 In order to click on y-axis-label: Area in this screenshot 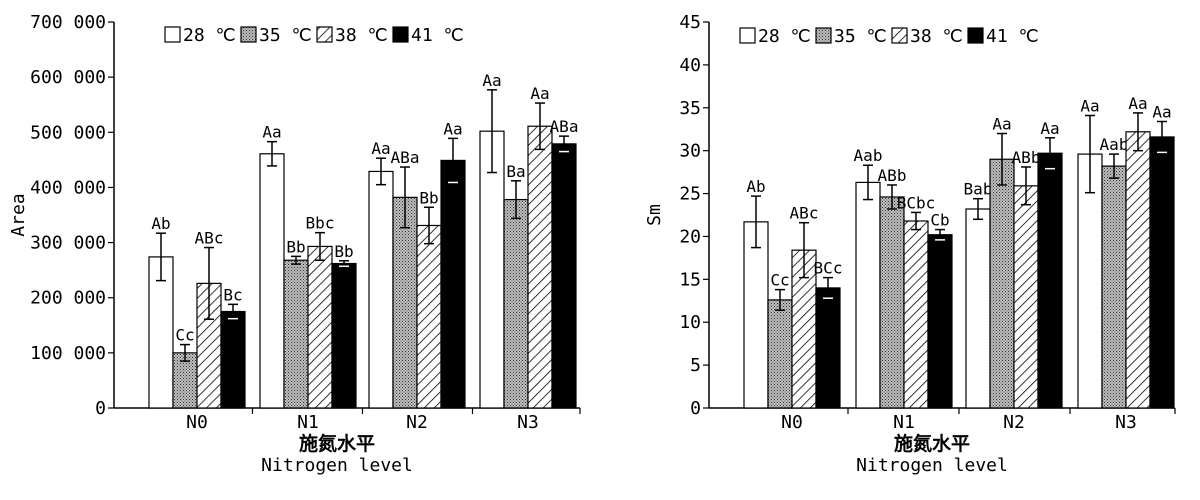, I will do `click(18, 214)`.